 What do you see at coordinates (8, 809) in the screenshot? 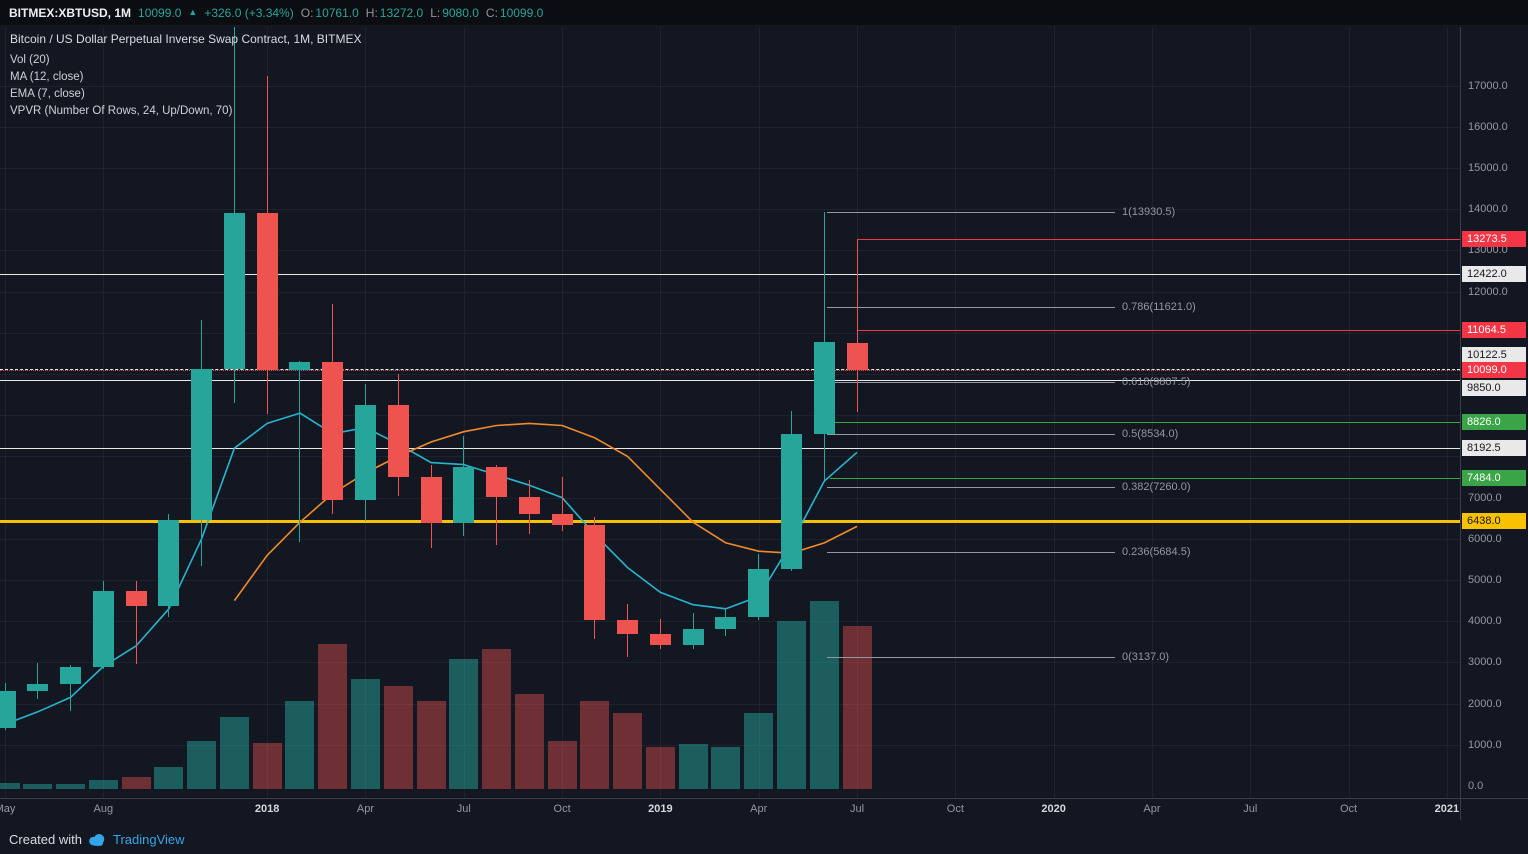
I see `time-axis-label: May` at bounding box center [8, 809].